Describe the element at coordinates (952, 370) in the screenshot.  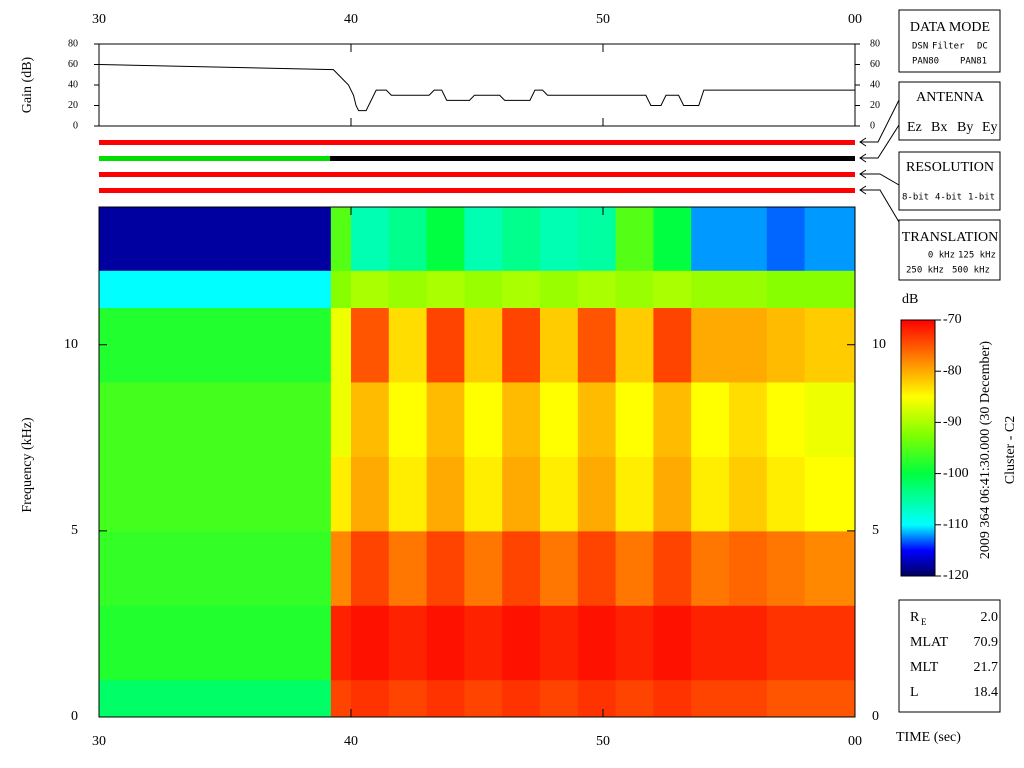
I see `colorbar-tick-label: -80` at that location.